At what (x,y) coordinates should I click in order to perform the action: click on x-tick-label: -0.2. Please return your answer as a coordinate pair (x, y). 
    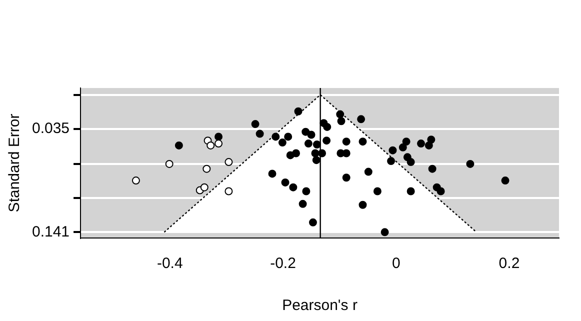
    Looking at the image, I should click on (283, 263).